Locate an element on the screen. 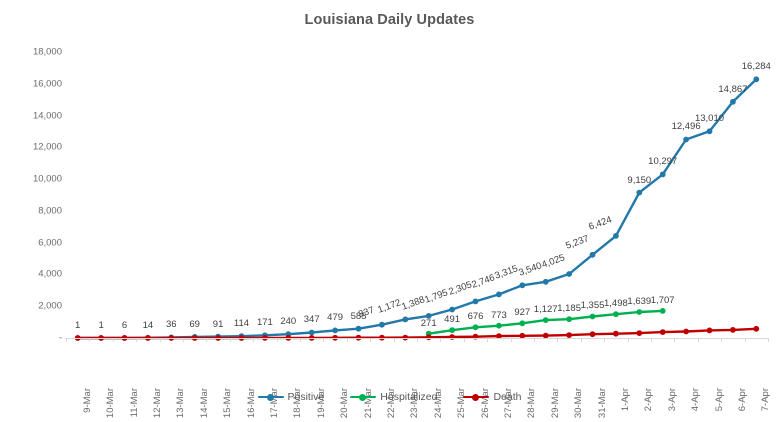  y-axis-tick: - is located at coordinates (60, 338).